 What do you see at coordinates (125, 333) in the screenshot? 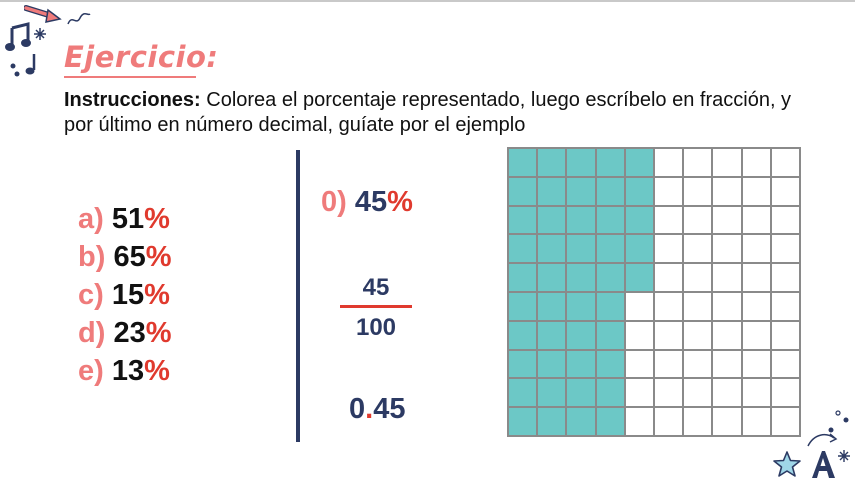
I see `list-item: d) 23%` at bounding box center [125, 333].